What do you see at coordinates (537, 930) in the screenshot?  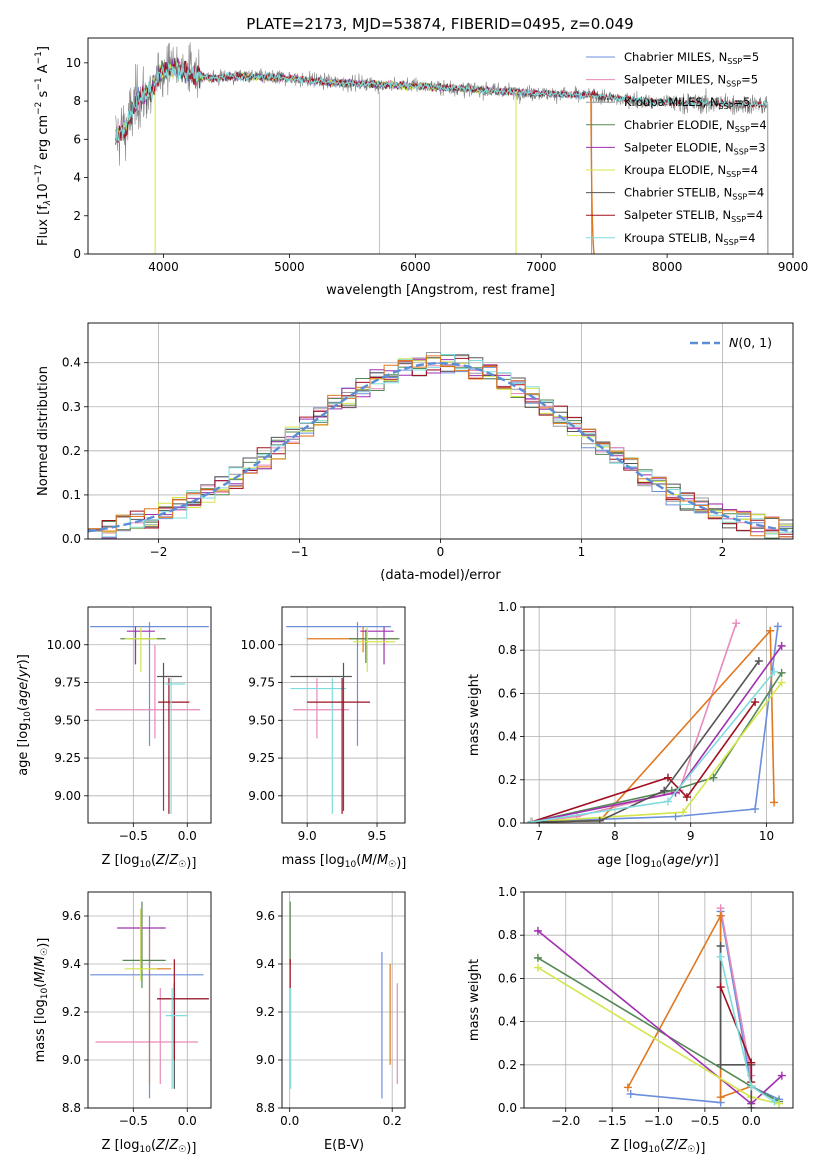 I see `weight-marker-SE` at bounding box center [537, 930].